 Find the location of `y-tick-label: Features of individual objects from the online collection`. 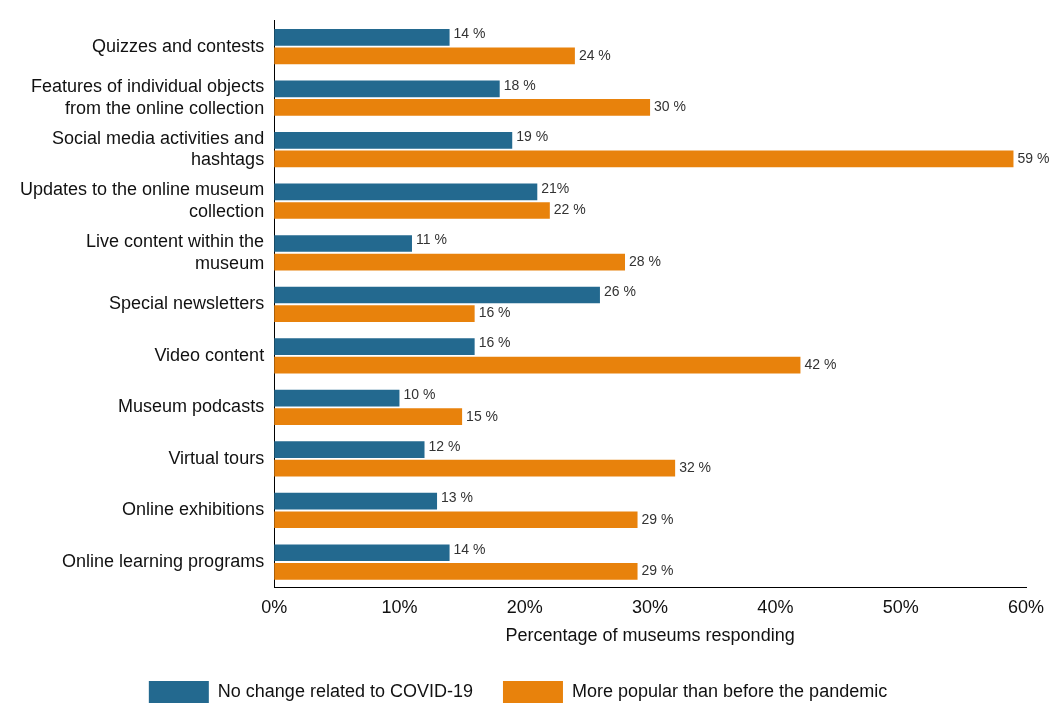

y-tick-label: Features of individual objects from the online collection is located at coordinates (148, 97).